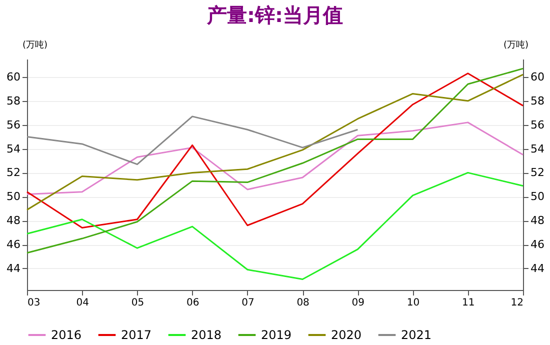 The height and width of the screenshot is (345, 550). What do you see at coordinates (537, 149) in the screenshot?
I see `y2-tick-label: 54` at bounding box center [537, 149].